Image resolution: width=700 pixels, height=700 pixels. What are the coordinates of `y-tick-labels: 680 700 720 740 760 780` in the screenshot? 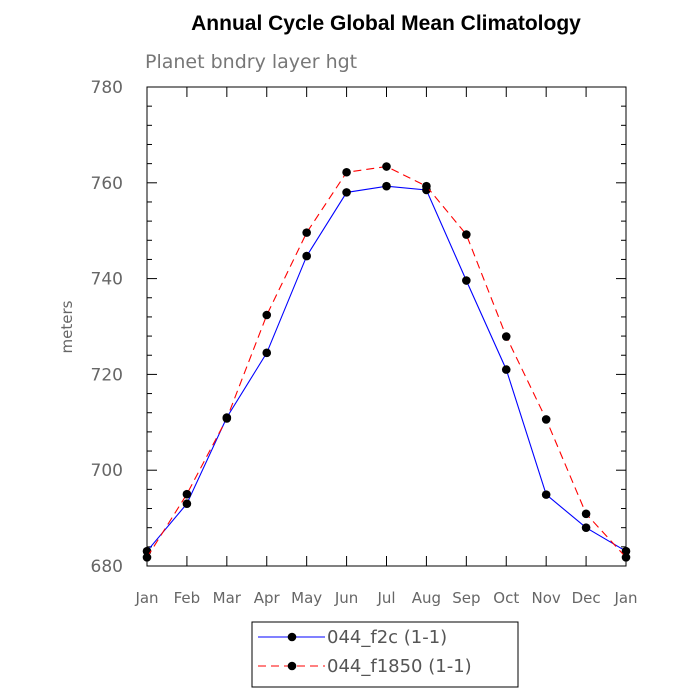 It's located at (107, 327).